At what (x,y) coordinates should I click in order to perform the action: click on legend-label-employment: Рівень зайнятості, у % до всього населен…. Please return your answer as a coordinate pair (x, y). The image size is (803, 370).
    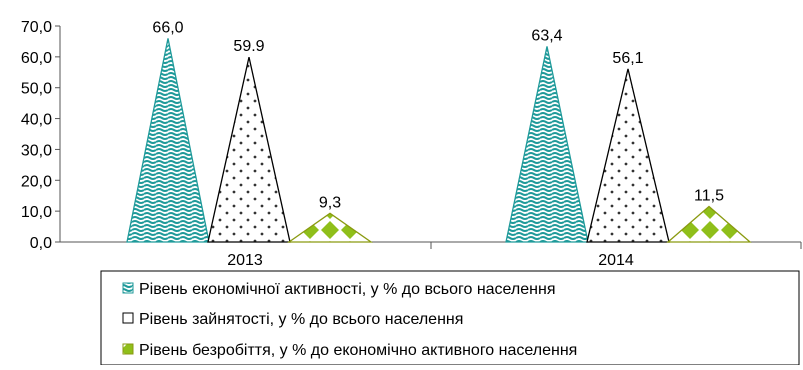
    Looking at the image, I should click on (301, 319).